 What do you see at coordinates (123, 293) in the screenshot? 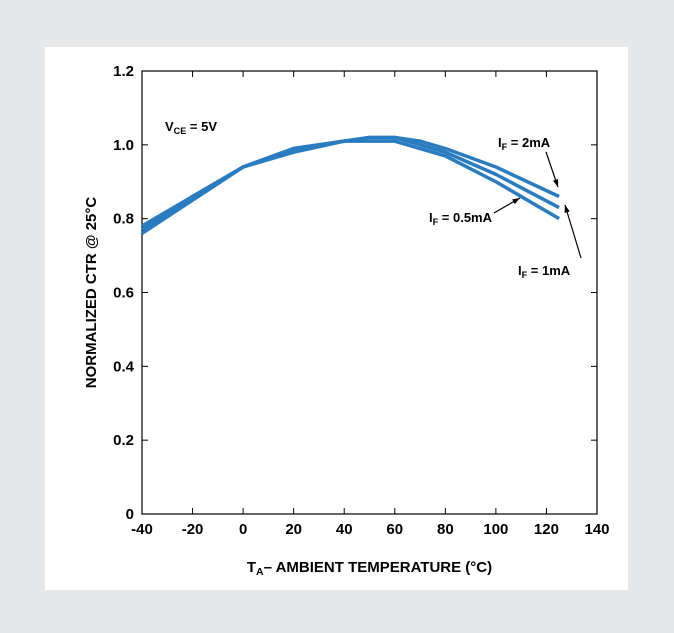
I see `y-tick-label: 0.6` at bounding box center [123, 293].